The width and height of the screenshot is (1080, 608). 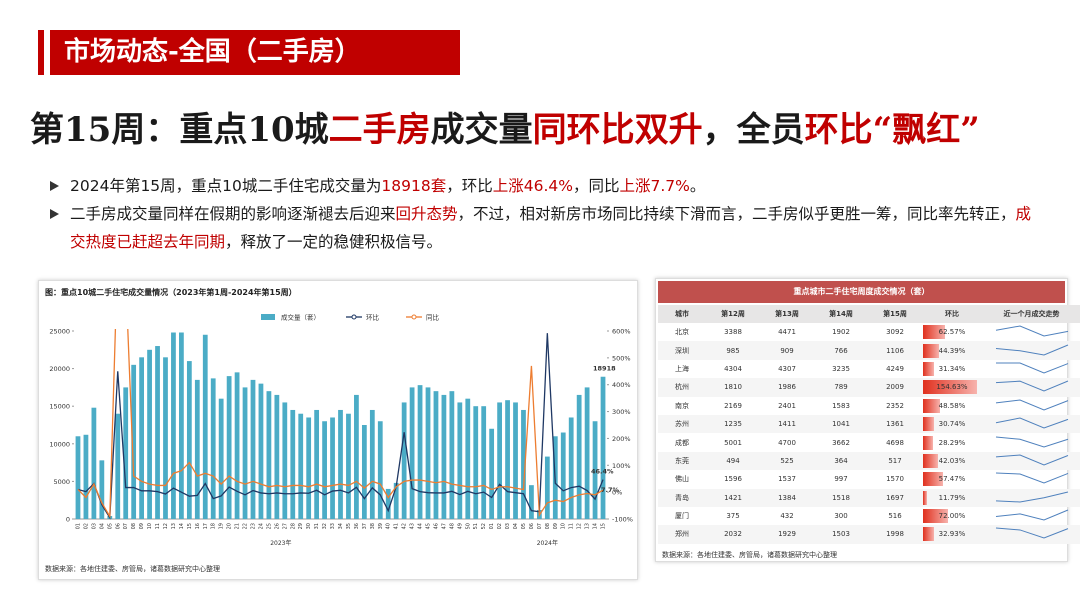 What do you see at coordinates (132, 568) in the screenshot?
I see `source-note: 数据来源：各地住建委、房管局，诸葛数据研究中心整理` at bounding box center [132, 568].